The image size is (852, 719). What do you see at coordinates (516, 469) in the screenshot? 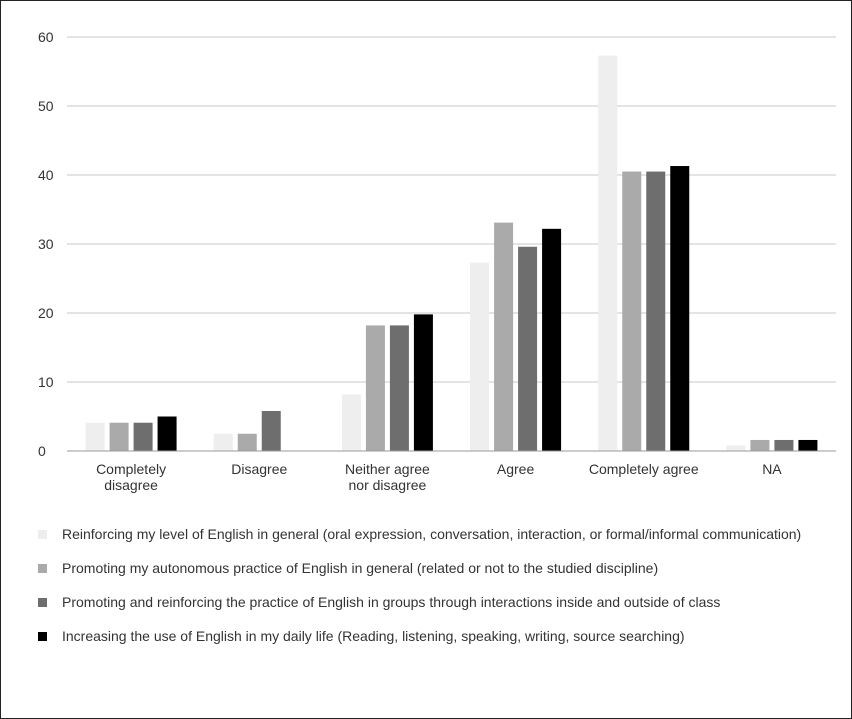
I see `x-category-label: Agree` at bounding box center [516, 469].